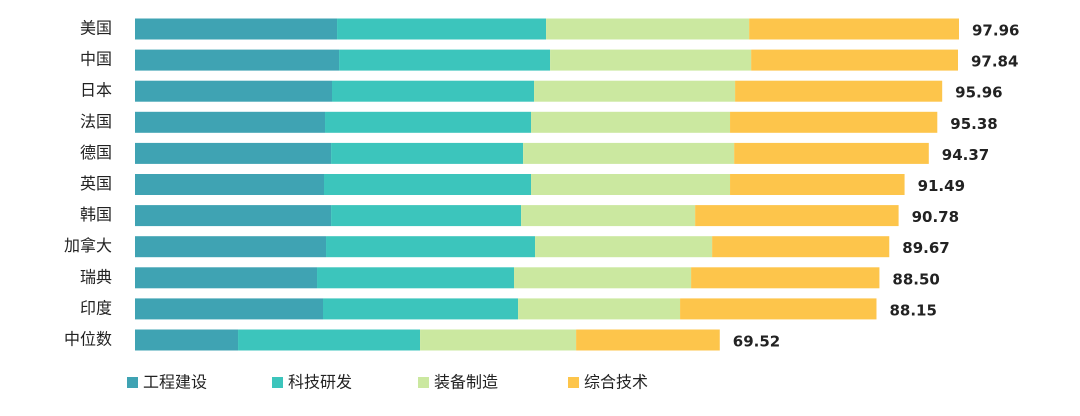  What do you see at coordinates (756, 342) in the screenshot?
I see `total-label: 69.52` at bounding box center [756, 342].